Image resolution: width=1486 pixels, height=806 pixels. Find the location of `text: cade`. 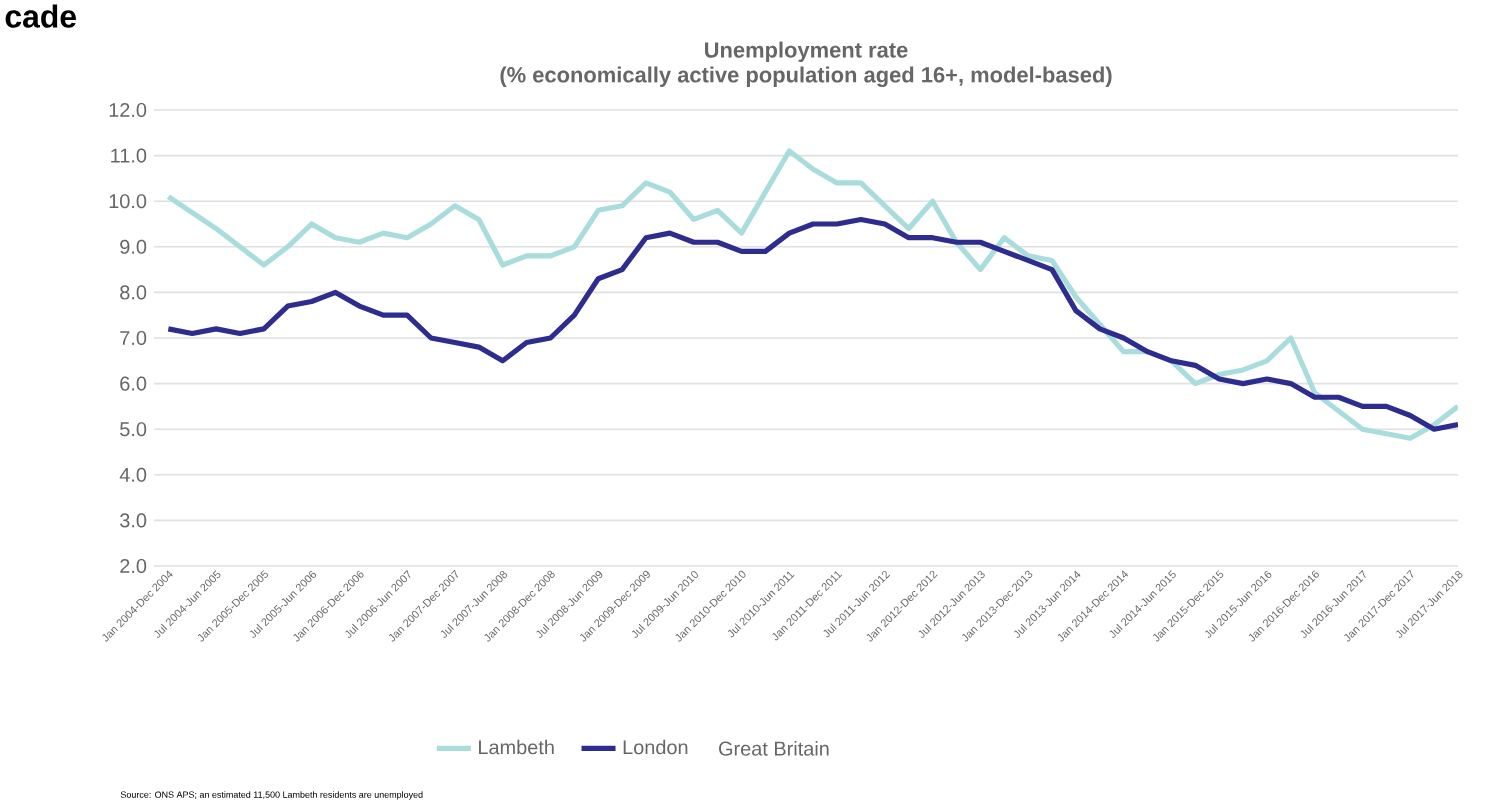

text: cade is located at coordinates (40, 16).